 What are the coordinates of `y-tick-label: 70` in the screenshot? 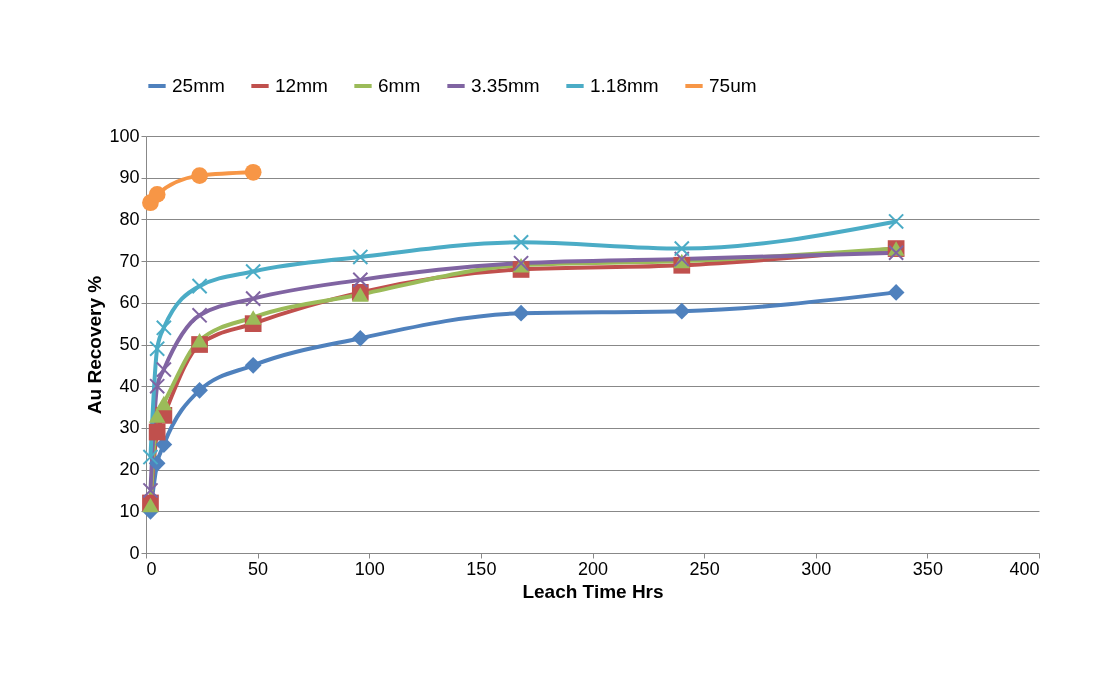 It's located at (129, 260).